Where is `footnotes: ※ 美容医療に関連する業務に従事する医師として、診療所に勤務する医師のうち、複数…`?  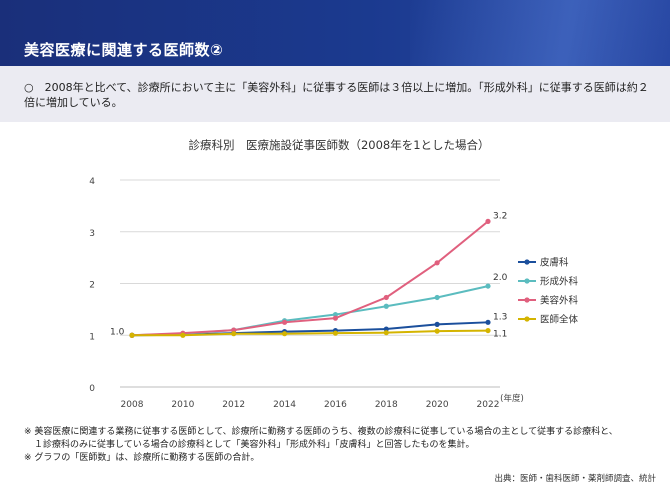 footnotes: ※ 美容医療に関連する業務に従事する医師として、診療所に勤務する医師のうち、複数… is located at coordinates (344, 445).